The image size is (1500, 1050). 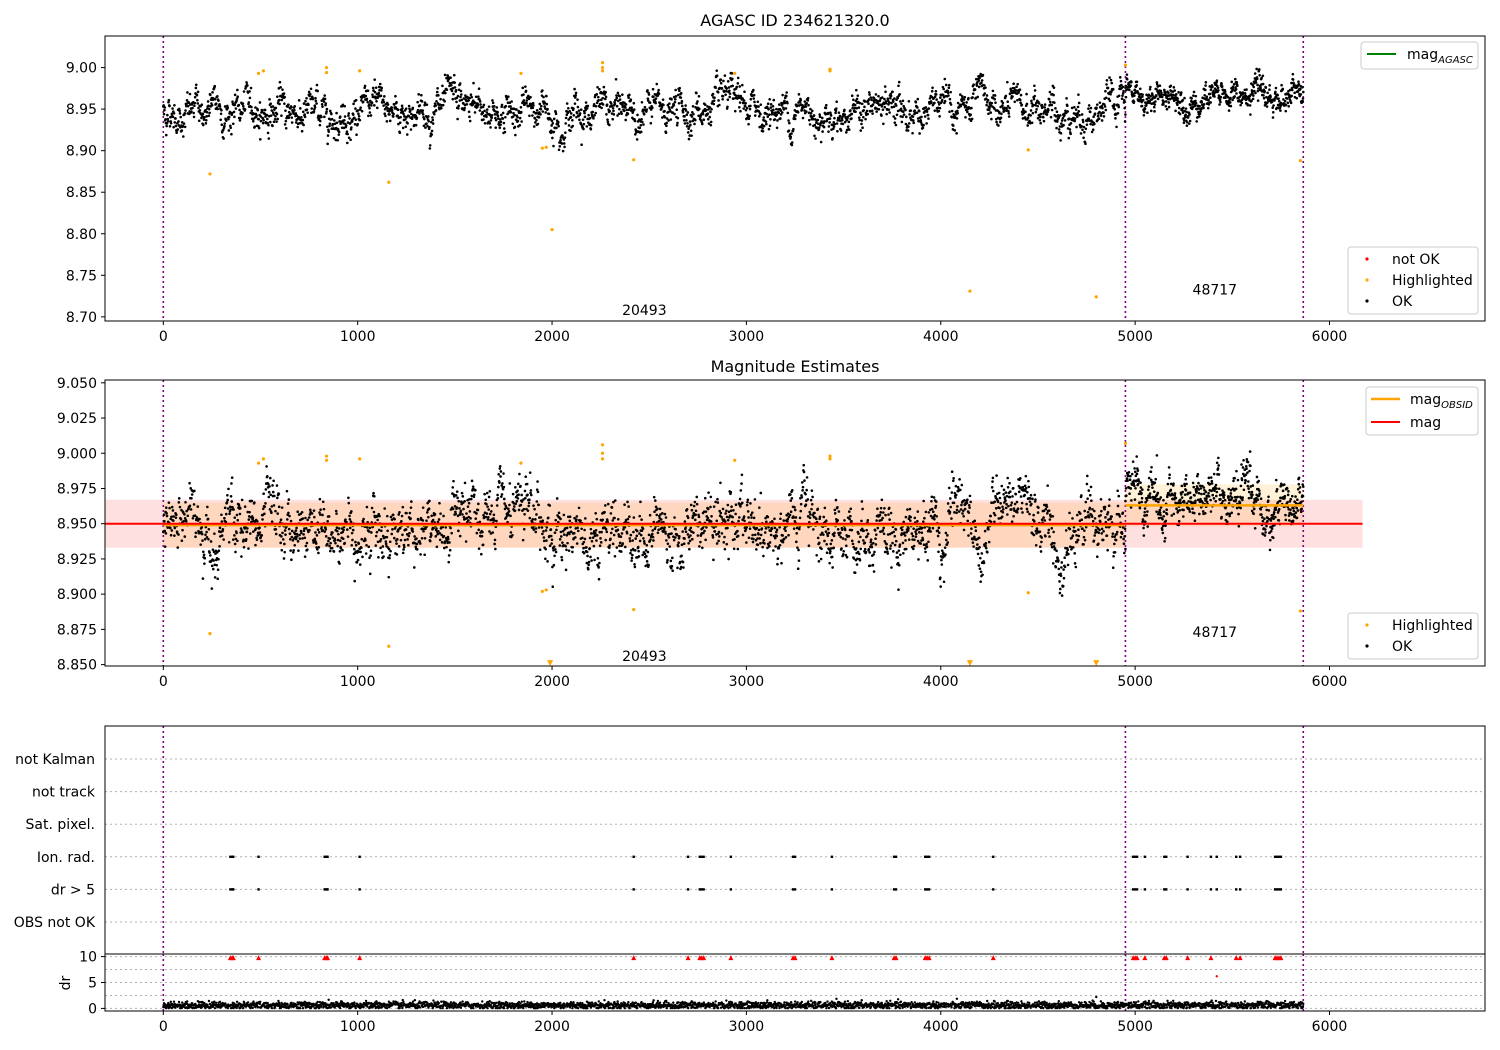 I want to click on x-tick-label: 4000, so click(x=941, y=337).